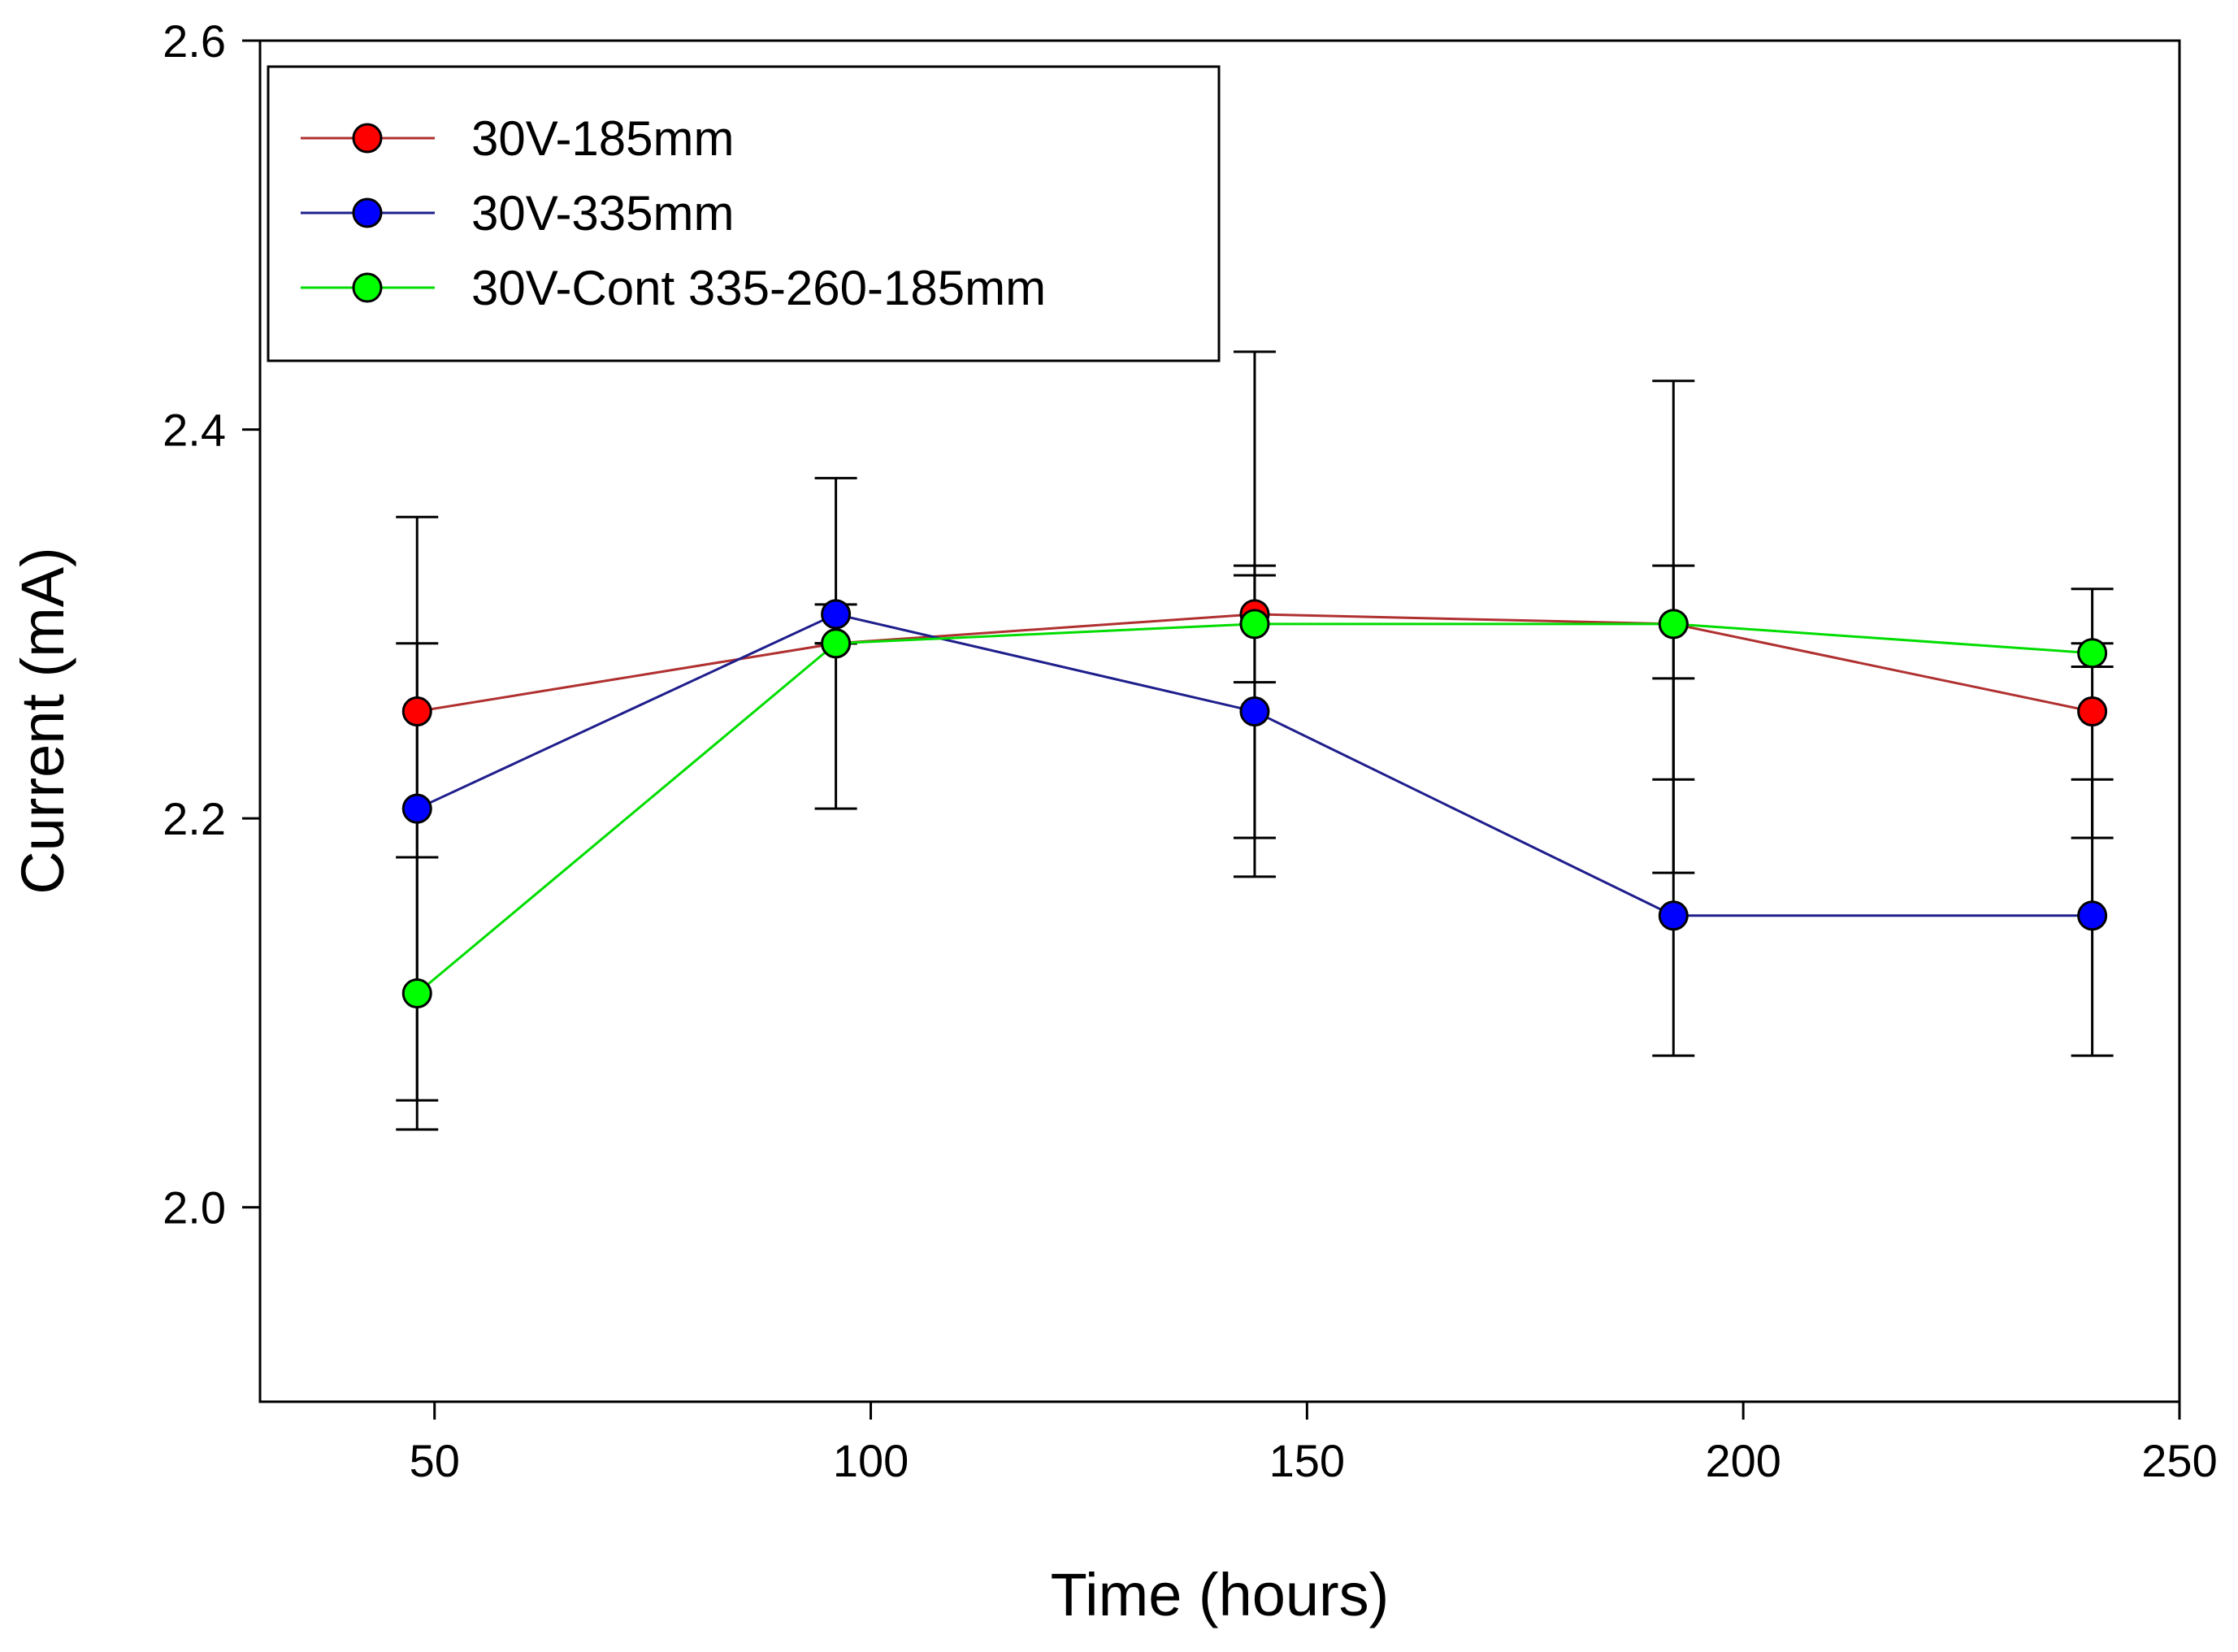 The width and height of the screenshot is (2238, 1652). What do you see at coordinates (1220, 1595) in the screenshot?
I see `x-axis-title: Time (hours)` at bounding box center [1220, 1595].